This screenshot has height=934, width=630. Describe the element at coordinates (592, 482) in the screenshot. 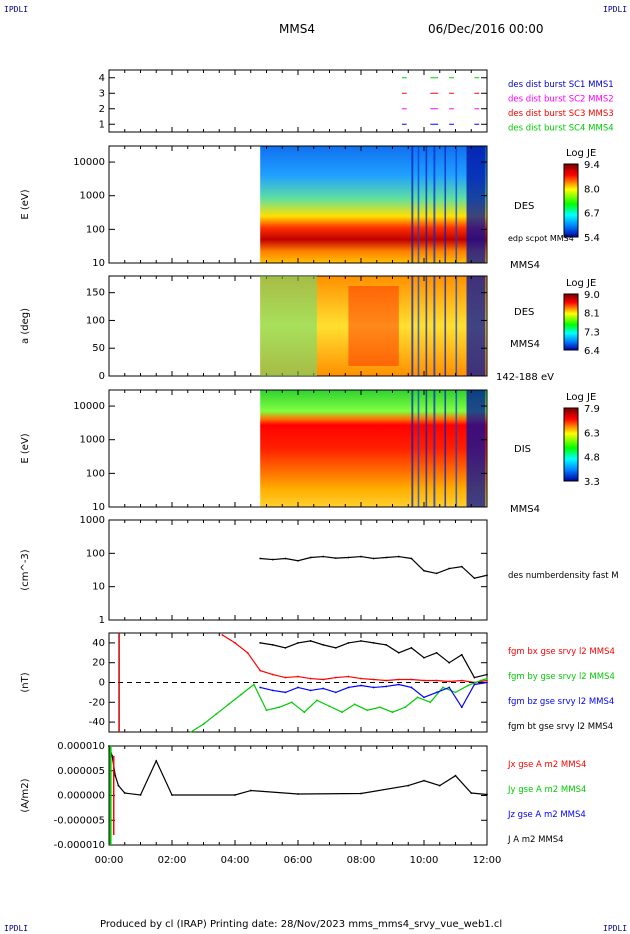

I see `colorbar-tick-label: 3.3` at that location.